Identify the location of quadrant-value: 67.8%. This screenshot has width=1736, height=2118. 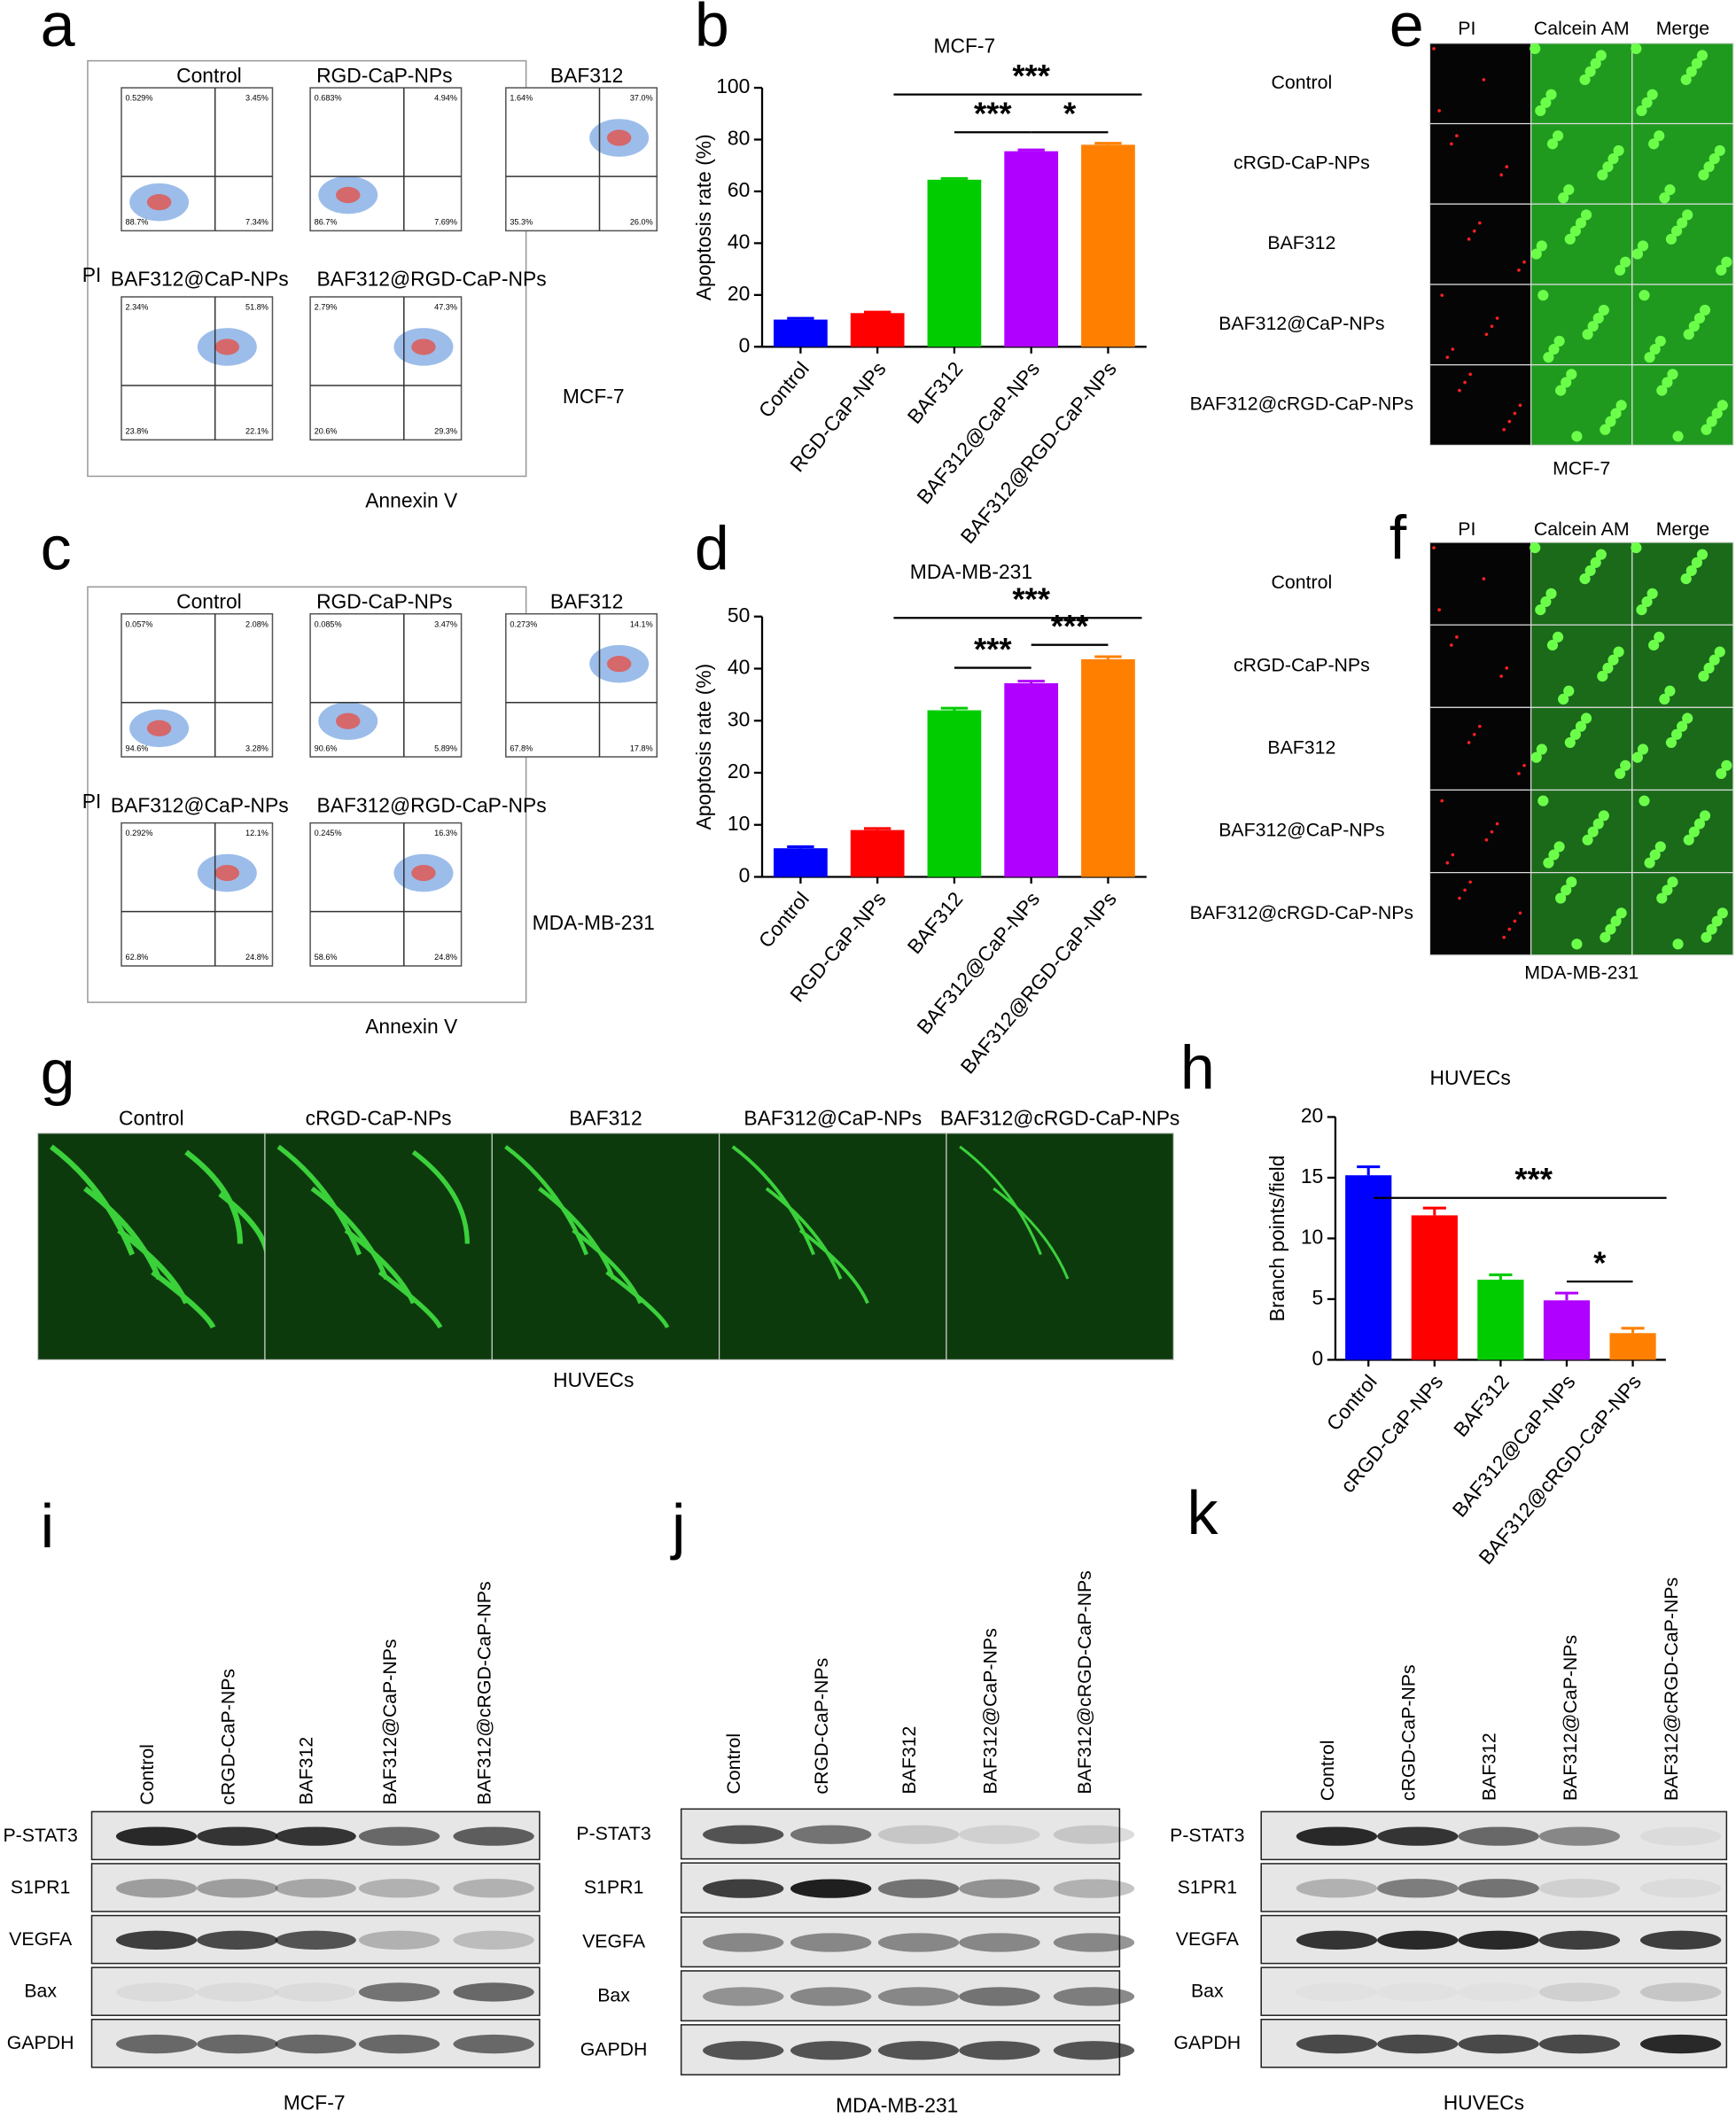
(521, 748).